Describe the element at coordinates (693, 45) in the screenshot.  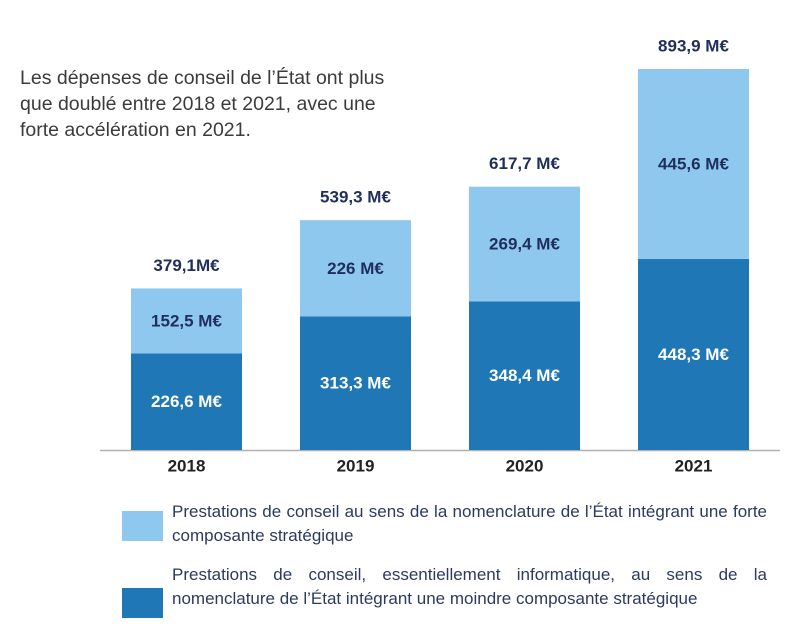
I see `total-label: 893,9 M€` at that location.